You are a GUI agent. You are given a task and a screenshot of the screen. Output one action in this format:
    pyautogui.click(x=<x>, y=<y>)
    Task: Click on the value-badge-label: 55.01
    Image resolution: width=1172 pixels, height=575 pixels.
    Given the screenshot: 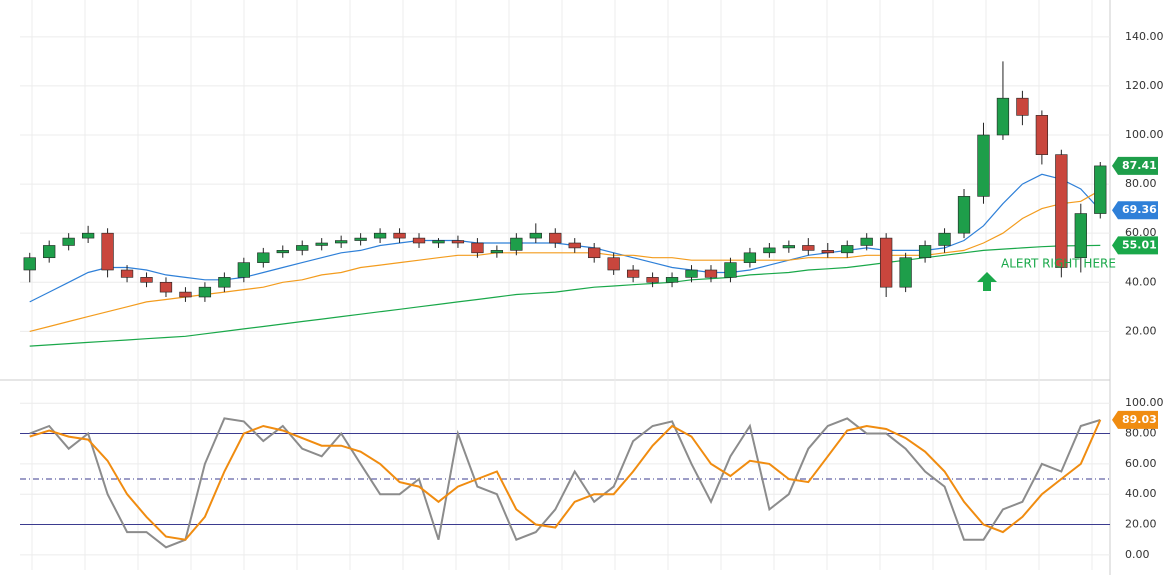 What is the action you would take?
    pyautogui.click(x=1139, y=244)
    